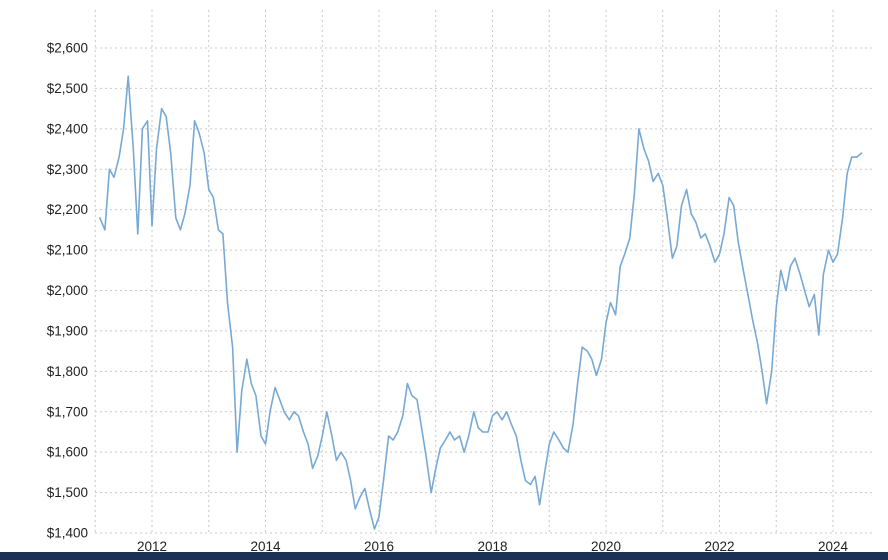 Image resolution: width=888 pixels, height=560 pixels. I want to click on x-axis-labels: 2012 2014 2016 2018 2020 2022 2024, so click(493, 545).